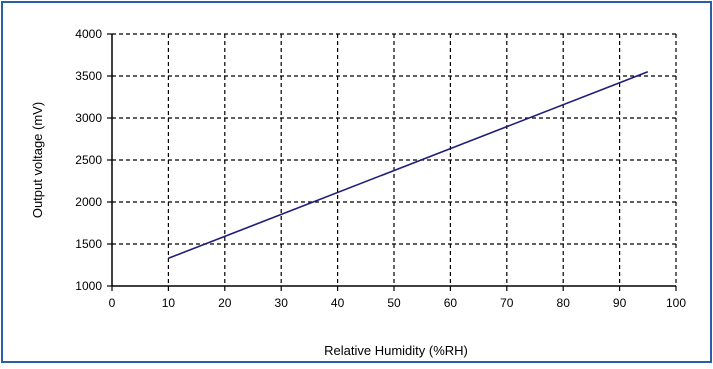 Image resolution: width=713 pixels, height=369 pixels. I want to click on y-tick-label: 3000, so click(88, 118).